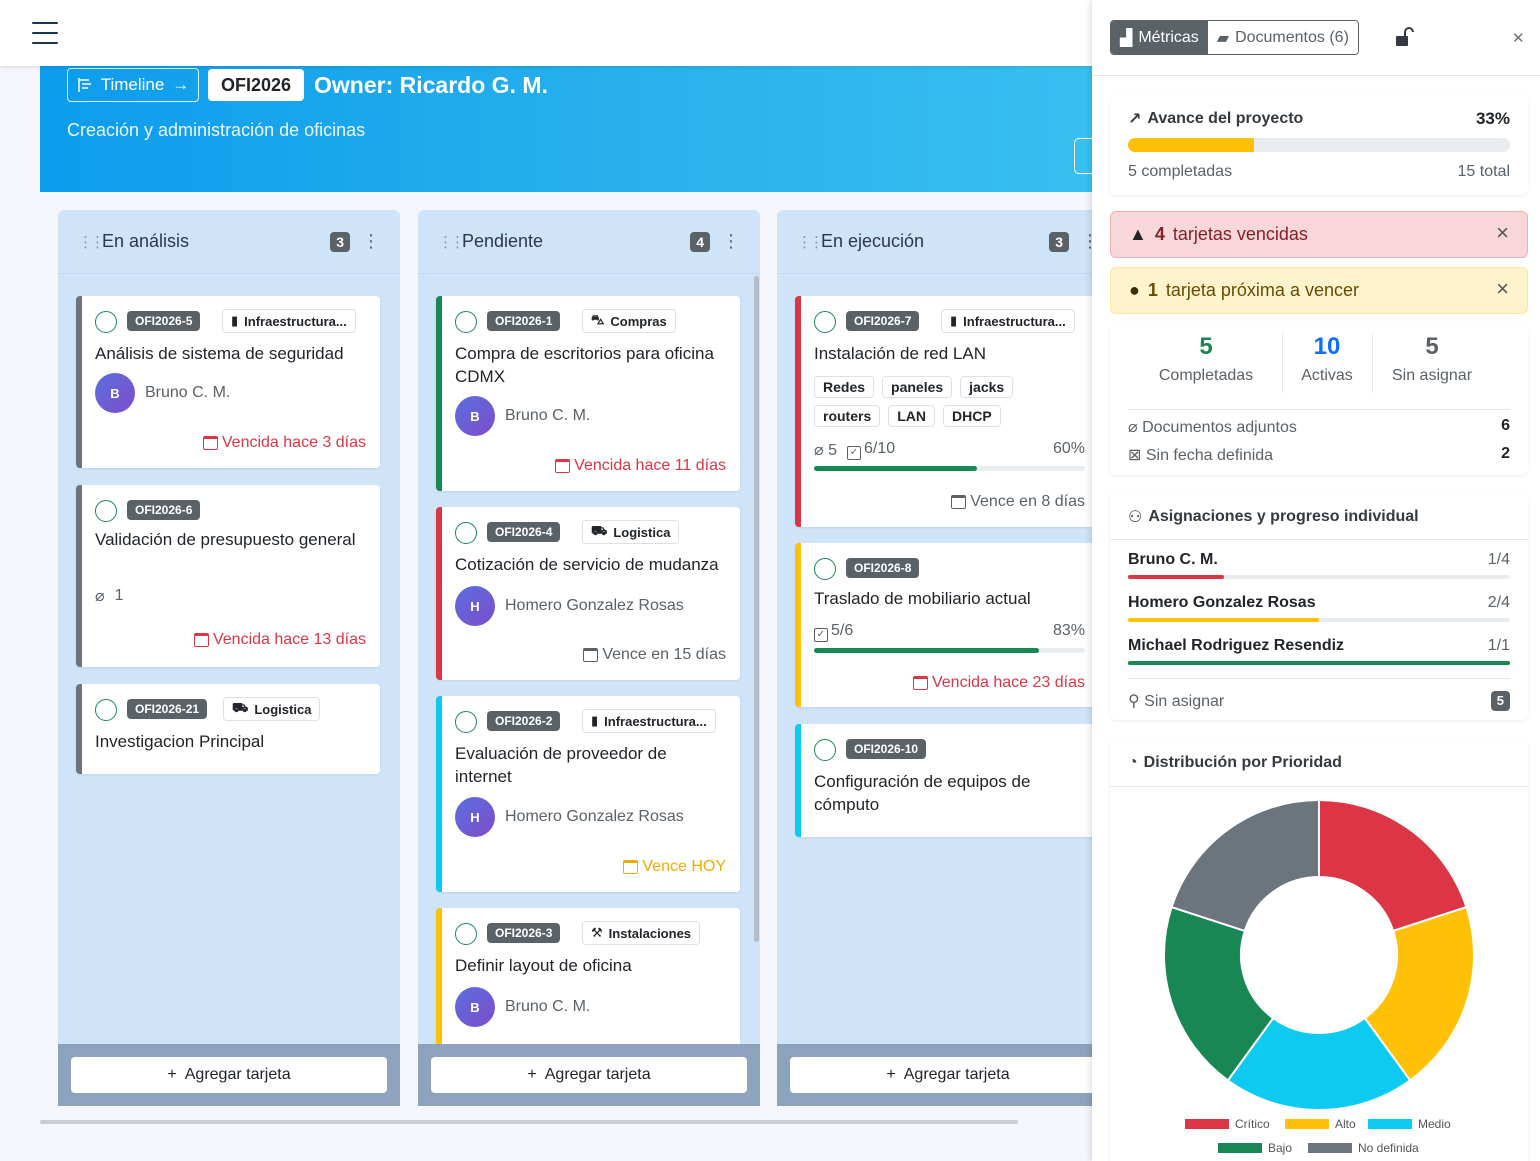 Image resolution: width=1540 pixels, height=1161 pixels. I want to click on card-id-badge: OFI2026-7, so click(883, 321).